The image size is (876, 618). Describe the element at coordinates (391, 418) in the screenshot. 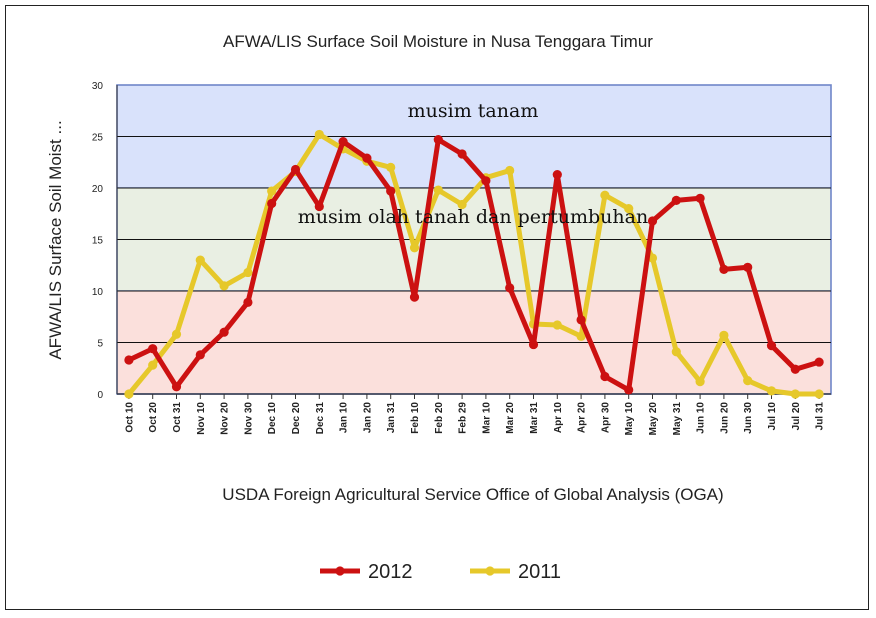

I see `x-tick-label: Jan 31` at that location.